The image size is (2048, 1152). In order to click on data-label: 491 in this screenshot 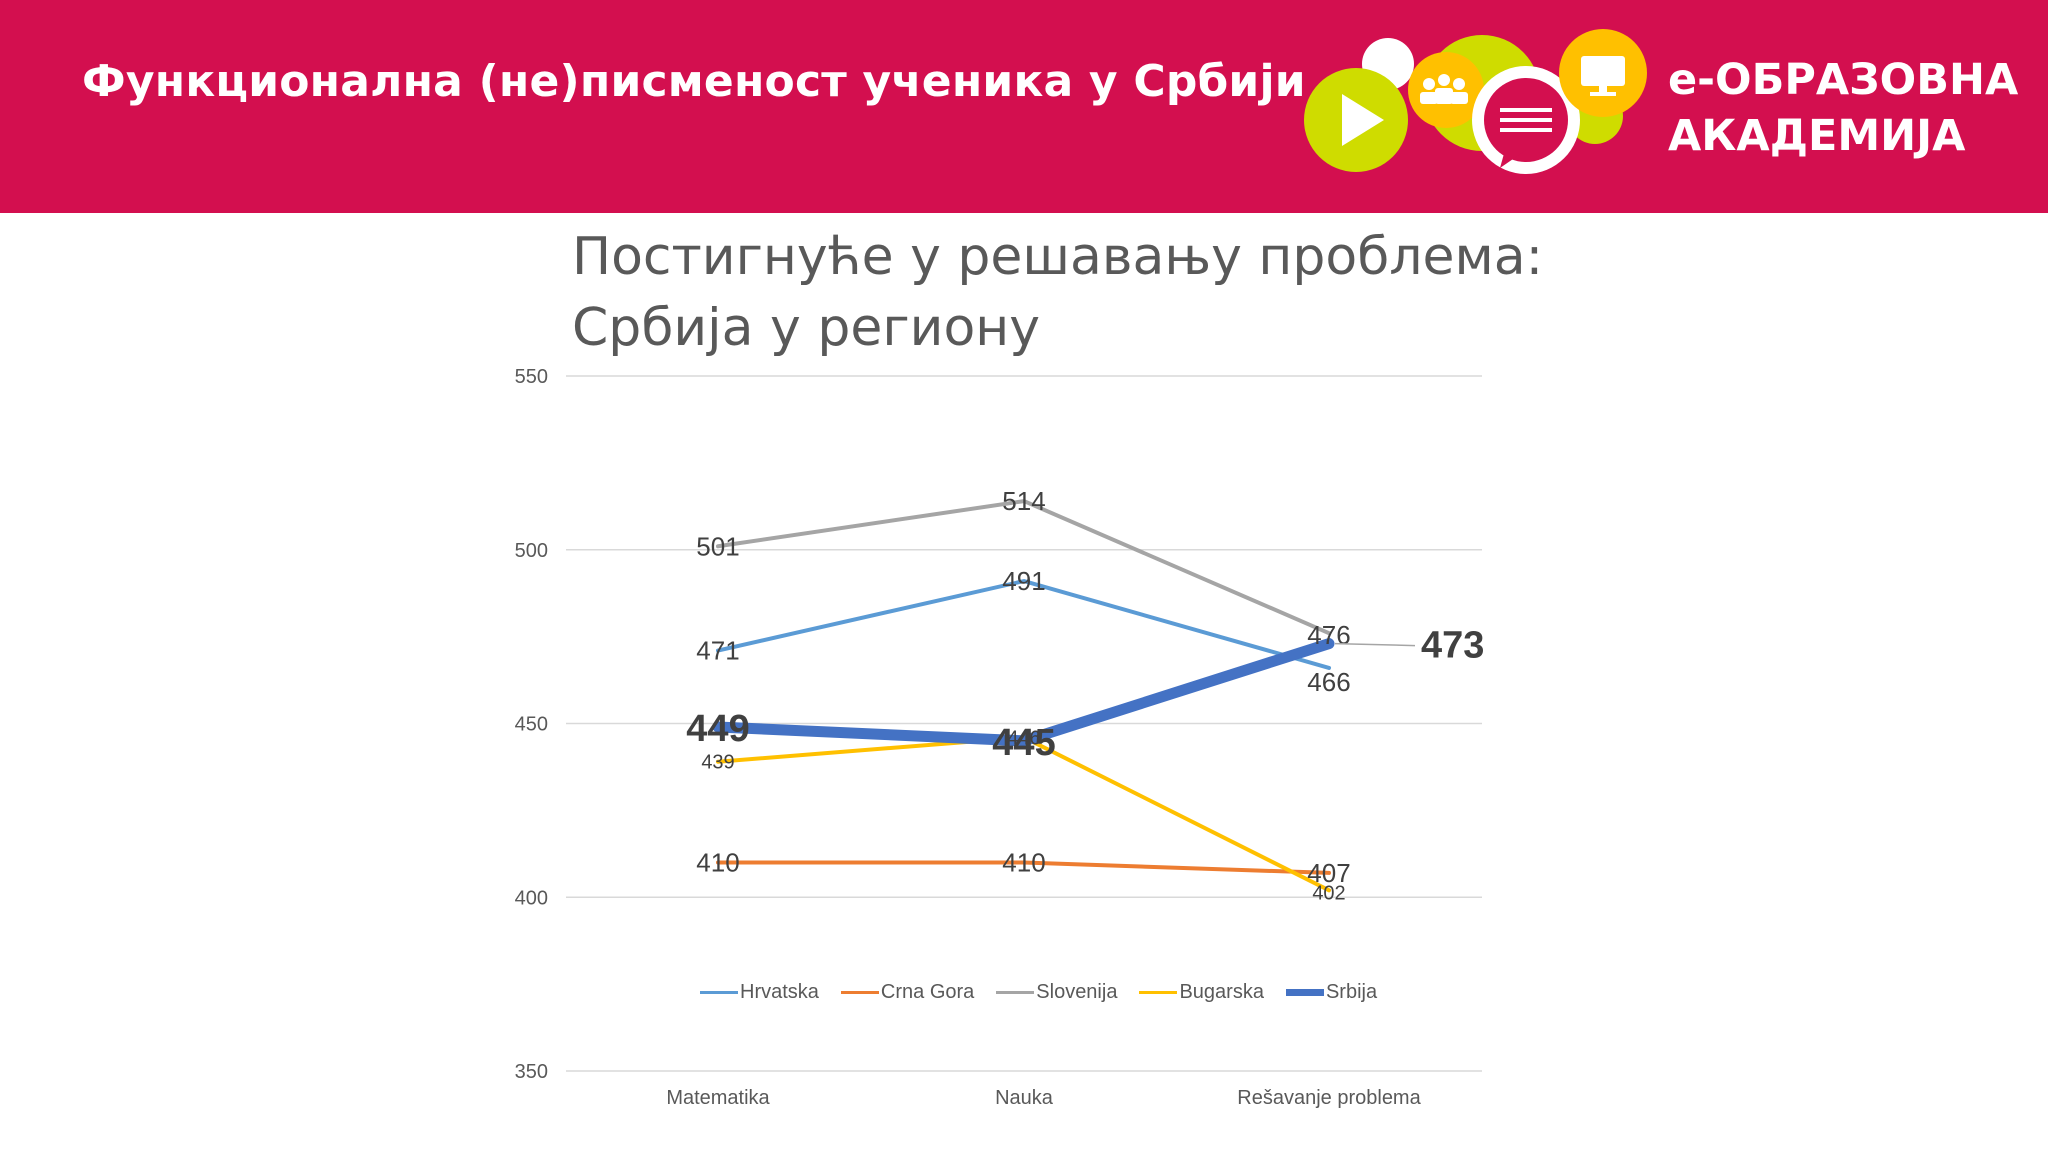, I will do `click(1023, 581)`.